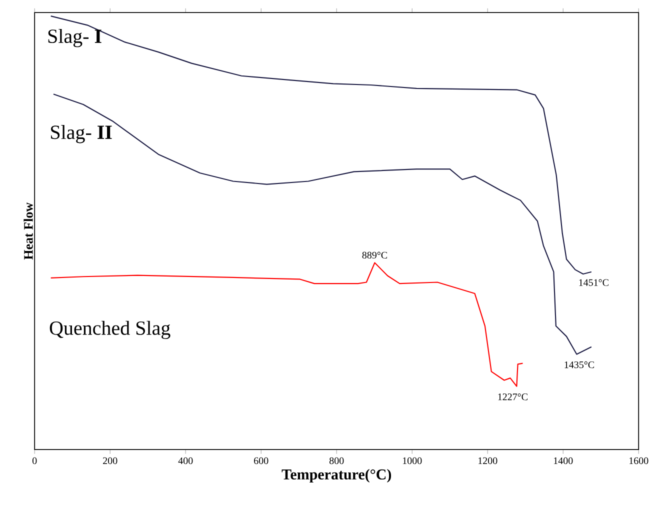  I want to click on text: Quenched Slag, so click(110, 330).